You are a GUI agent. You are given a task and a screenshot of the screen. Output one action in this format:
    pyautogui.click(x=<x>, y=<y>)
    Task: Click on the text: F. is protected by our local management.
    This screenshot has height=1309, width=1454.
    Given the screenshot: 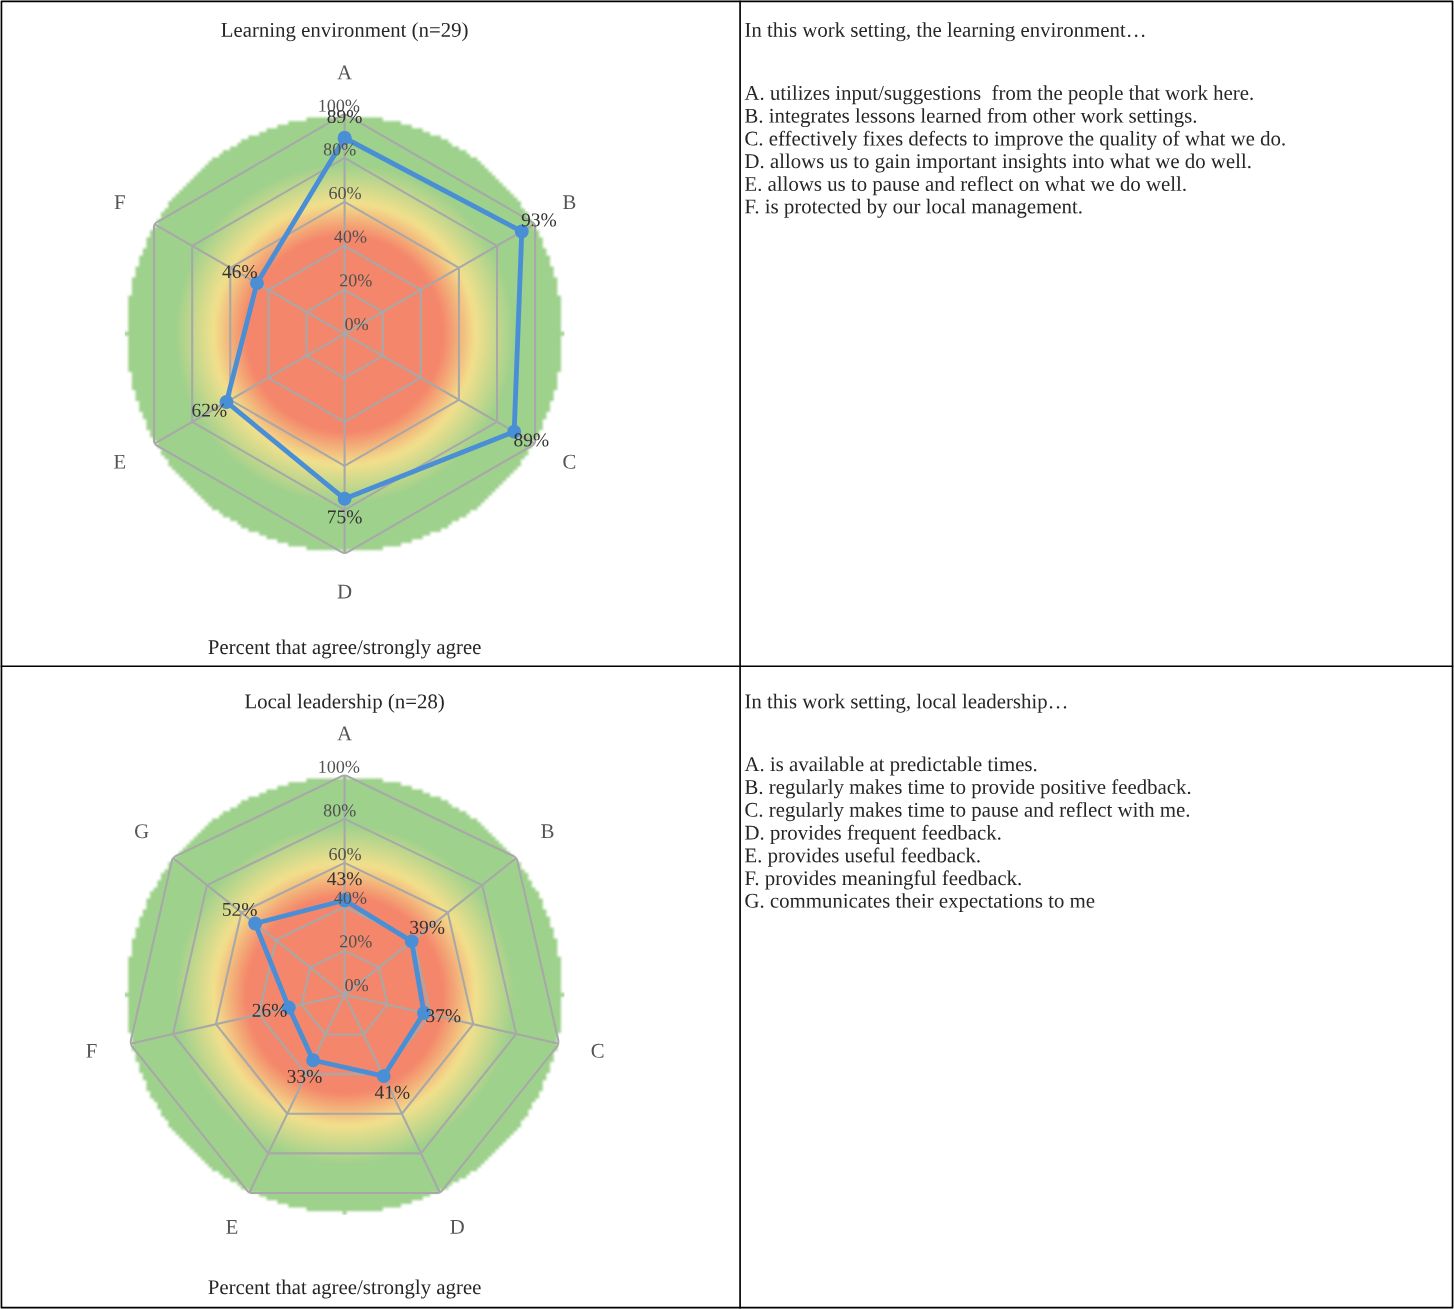 What is the action you would take?
    pyautogui.click(x=913, y=208)
    